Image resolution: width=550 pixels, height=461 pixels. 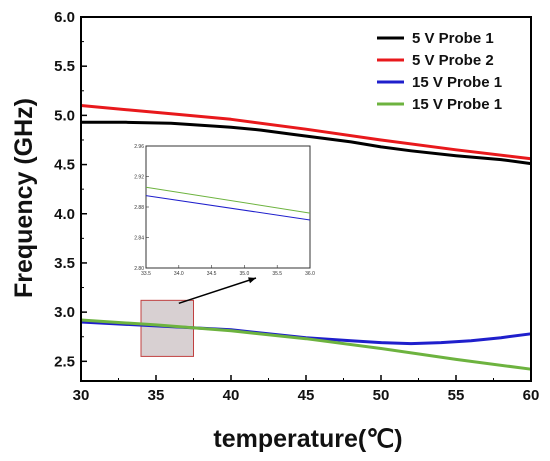 I want to click on y-axis-title: Frequency (GHz), so click(x=24, y=198).